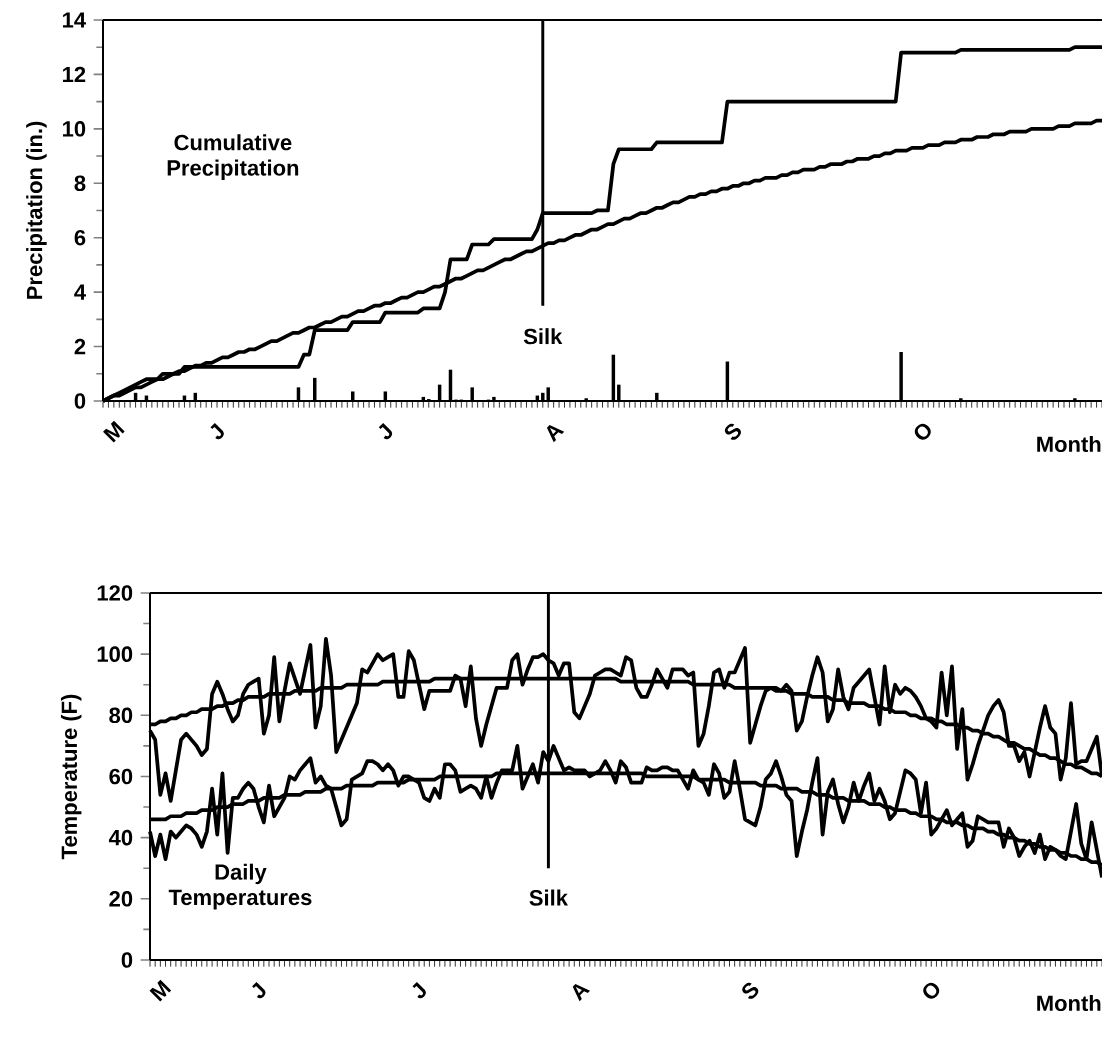 Image resolution: width=1102 pixels, height=1048 pixels. Describe the element at coordinates (80, 346) in the screenshot. I see `y-tick-label: 2` at that location.